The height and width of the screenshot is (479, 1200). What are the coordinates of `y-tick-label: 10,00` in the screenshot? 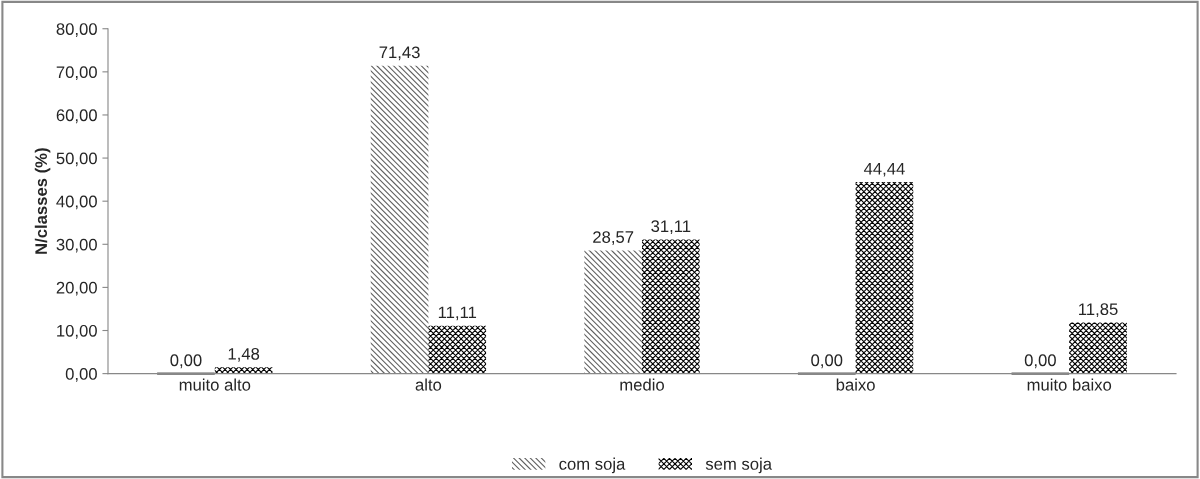 It's located at (77, 331).